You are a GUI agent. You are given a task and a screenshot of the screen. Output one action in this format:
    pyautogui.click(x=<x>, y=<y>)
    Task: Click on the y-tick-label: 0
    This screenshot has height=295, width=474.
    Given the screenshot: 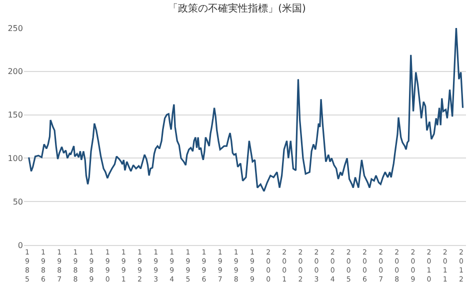 What is the action you would take?
    pyautogui.click(x=20, y=245)
    